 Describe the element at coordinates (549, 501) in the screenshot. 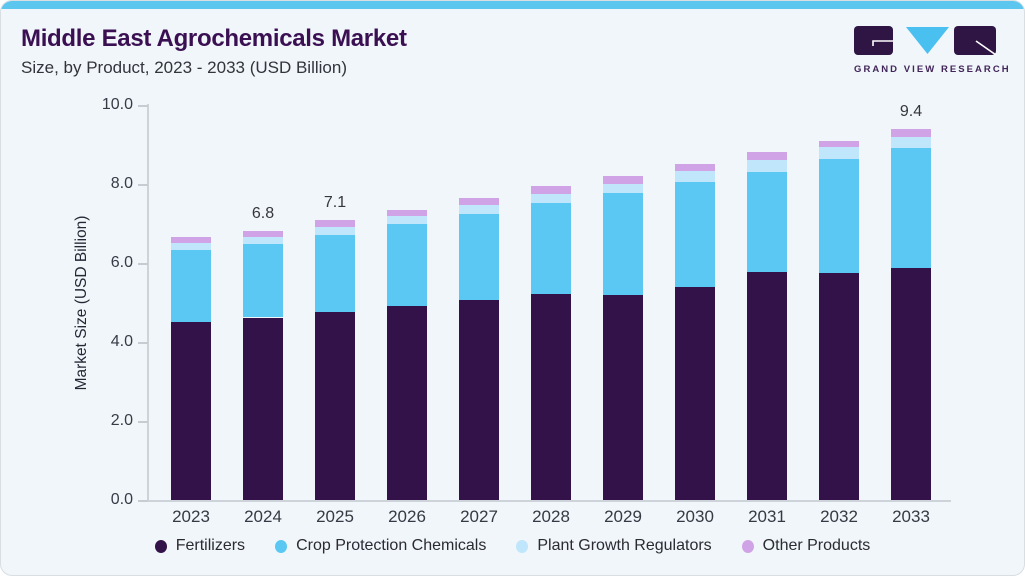

I see `x-axis-line` at that location.